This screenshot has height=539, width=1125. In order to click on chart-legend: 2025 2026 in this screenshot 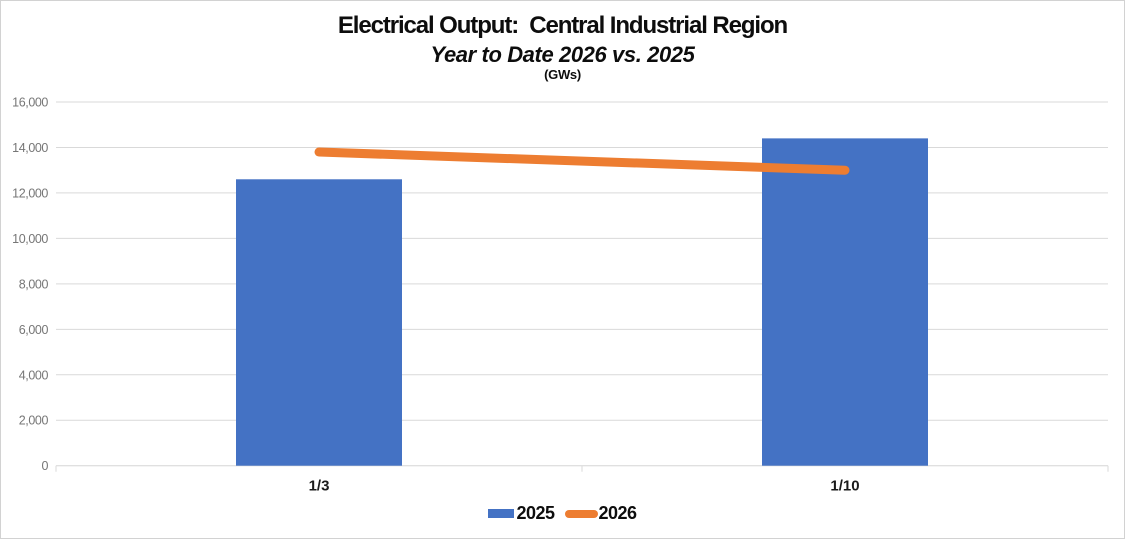, I will do `click(562, 513)`.